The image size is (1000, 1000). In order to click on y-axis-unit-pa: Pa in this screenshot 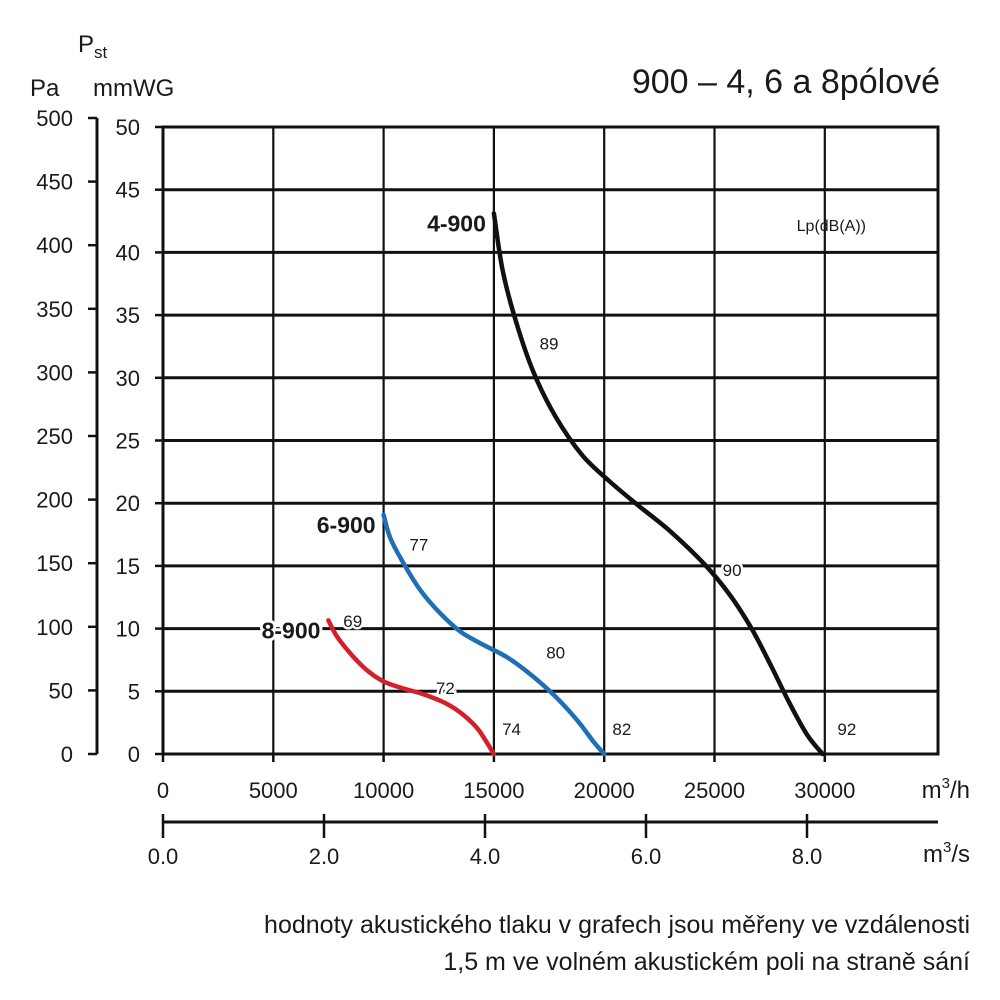, I will do `click(45, 88)`.